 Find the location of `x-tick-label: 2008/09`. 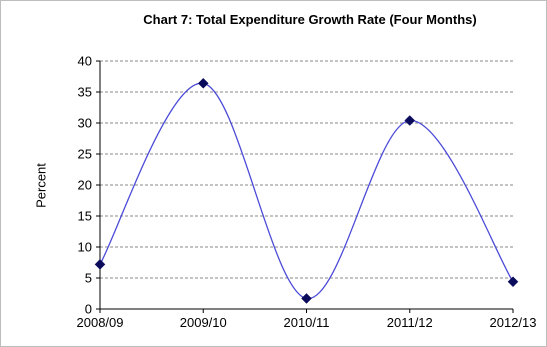

x-tick-label: 2008/09 is located at coordinates (100, 322).